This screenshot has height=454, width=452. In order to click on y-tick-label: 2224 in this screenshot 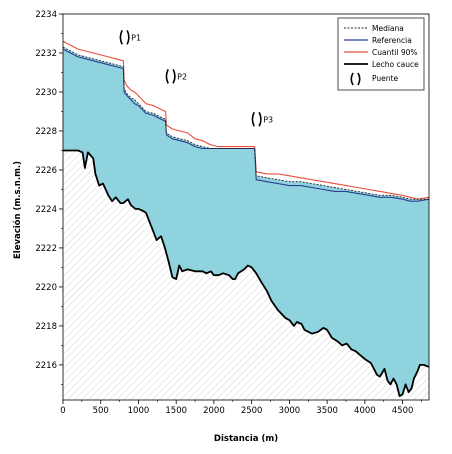, I will do `click(46, 210)`.